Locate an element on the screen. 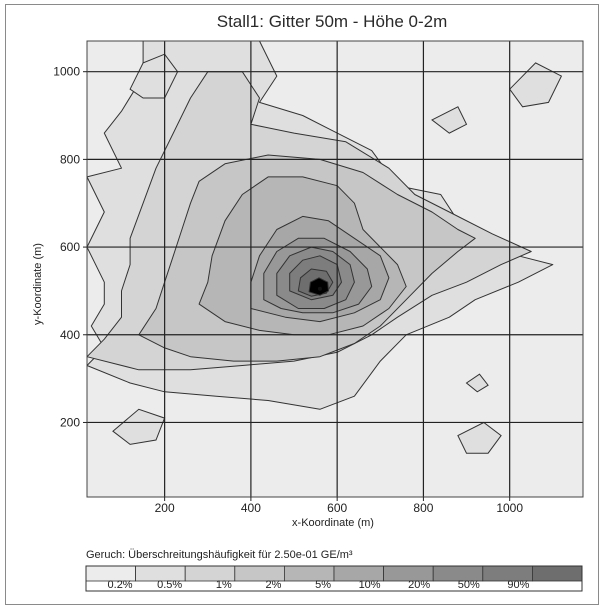  chart-title: Stall1: Gitter 50m - Höhe 0-2m is located at coordinates (332, 21).